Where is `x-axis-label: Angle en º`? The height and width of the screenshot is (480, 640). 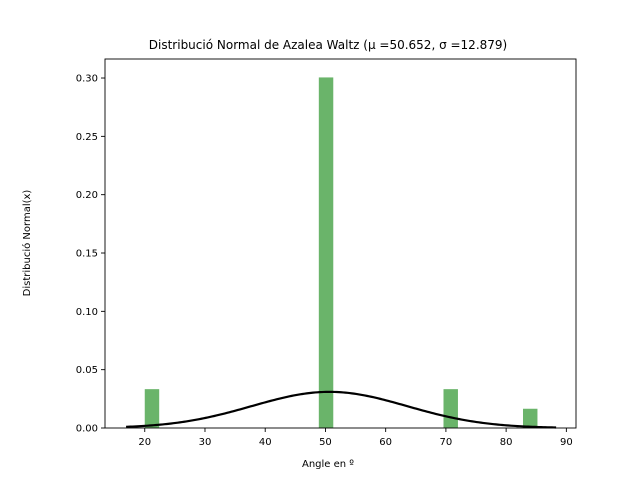
x-axis-label: Angle en º is located at coordinates (328, 464).